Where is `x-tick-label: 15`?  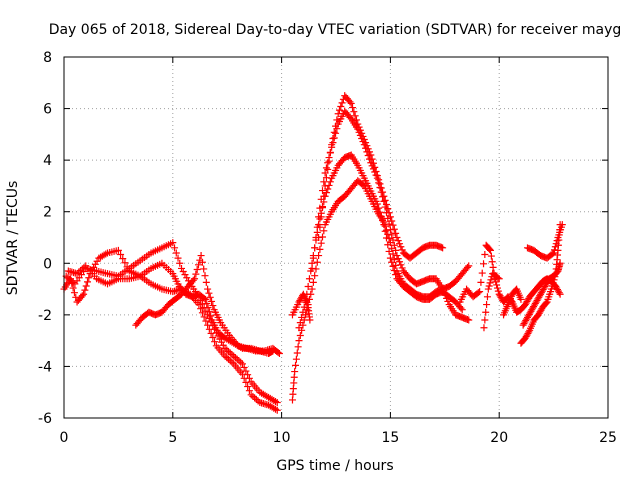
x-tick-label: 15 is located at coordinates (390, 438).